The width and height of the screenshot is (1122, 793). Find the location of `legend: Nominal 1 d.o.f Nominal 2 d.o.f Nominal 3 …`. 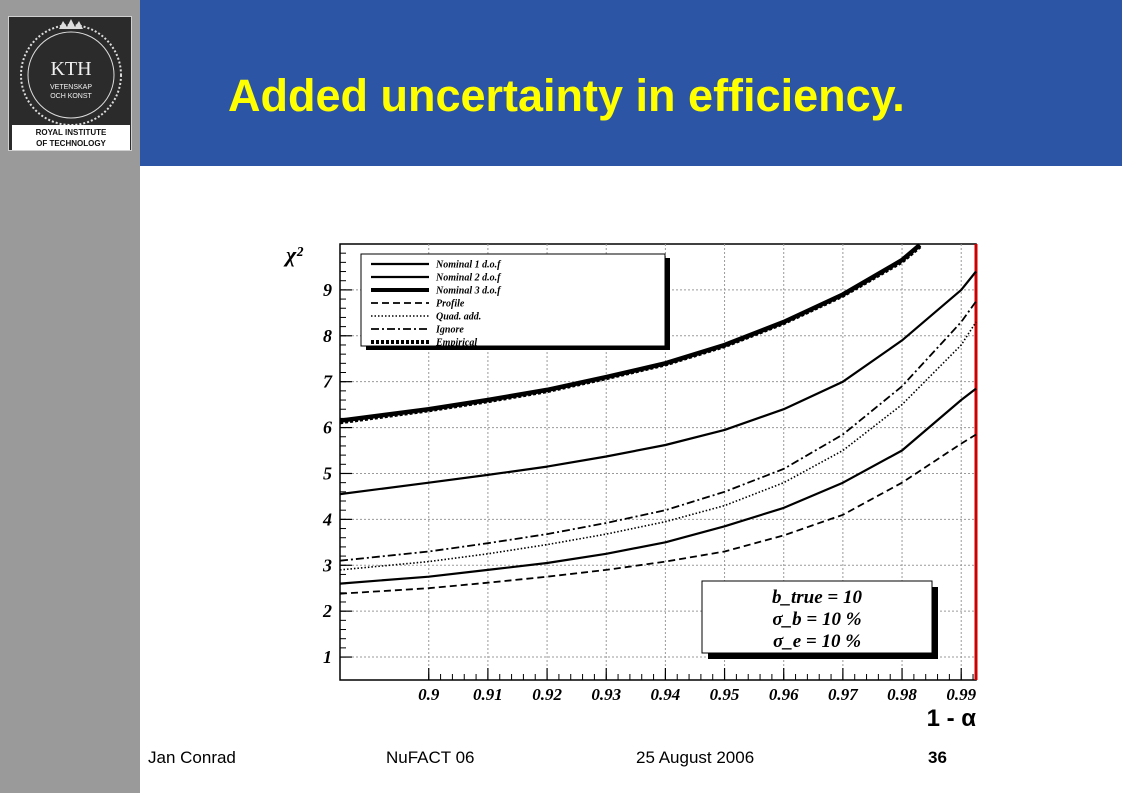

legend: Nominal 1 d.o.f Nominal 2 d.o.f Nominal 3 … is located at coordinates (515, 301).